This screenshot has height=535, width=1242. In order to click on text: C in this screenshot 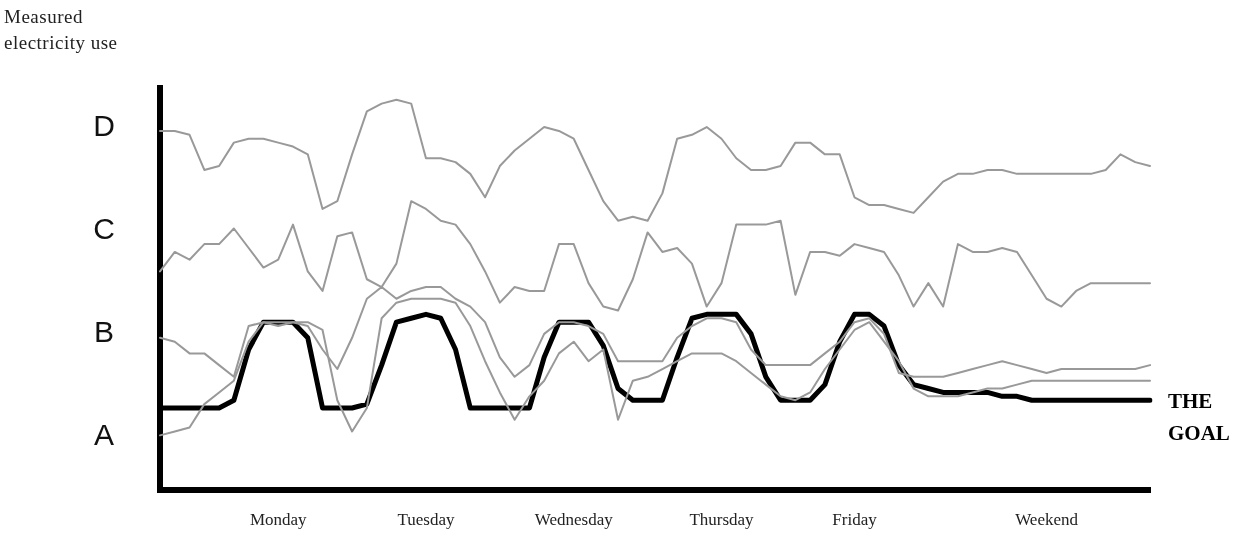, I will do `click(104, 229)`.